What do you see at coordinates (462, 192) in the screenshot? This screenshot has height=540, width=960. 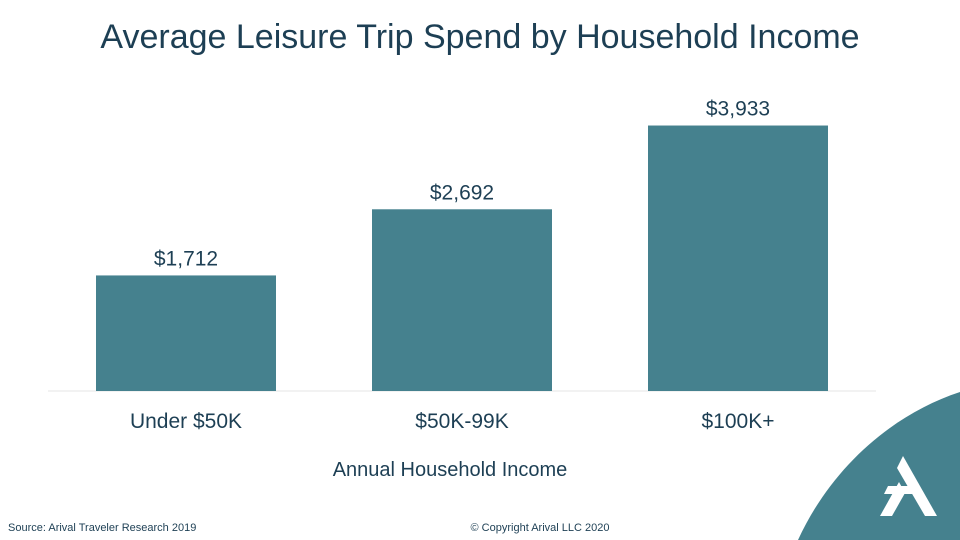 I see `bar-value-label: $2,692` at bounding box center [462, 192].